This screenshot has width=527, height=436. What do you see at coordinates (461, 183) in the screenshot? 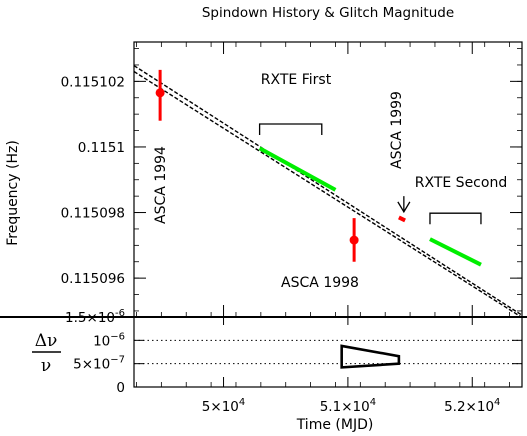
I see `label-rxte-second: RXTE Second` at bounding box center [461, 183].